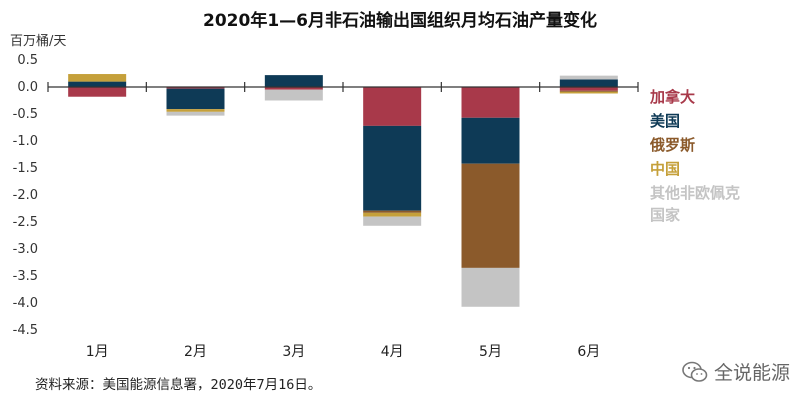  What do you see at coordinates (25, 168) in the screenshot?
I see `y-tick-label: -1.5` at bounding box center [25, 168].